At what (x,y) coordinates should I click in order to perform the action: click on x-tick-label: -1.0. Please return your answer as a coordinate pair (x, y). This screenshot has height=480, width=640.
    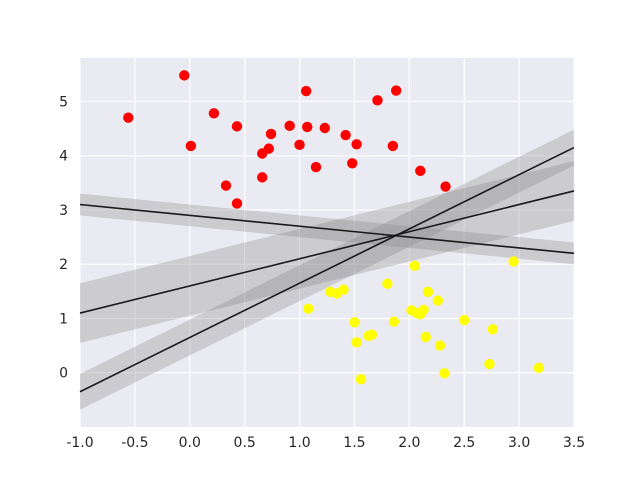
    Looking at the image, I should click on (79, 443).